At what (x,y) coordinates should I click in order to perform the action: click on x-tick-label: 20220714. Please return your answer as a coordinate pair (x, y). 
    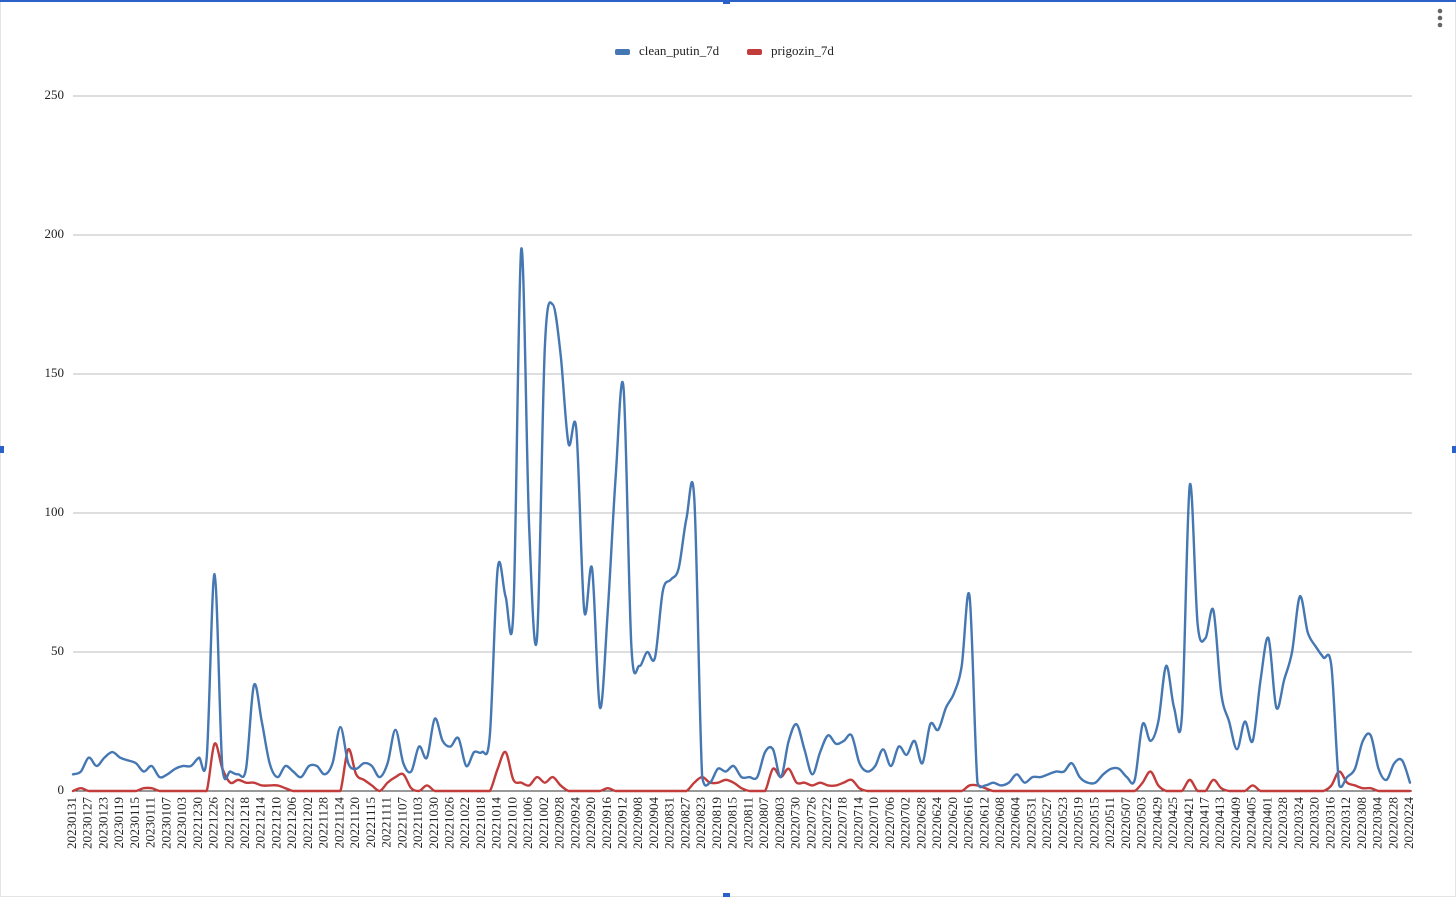
    Looking at the image, I should click on (857, 823).